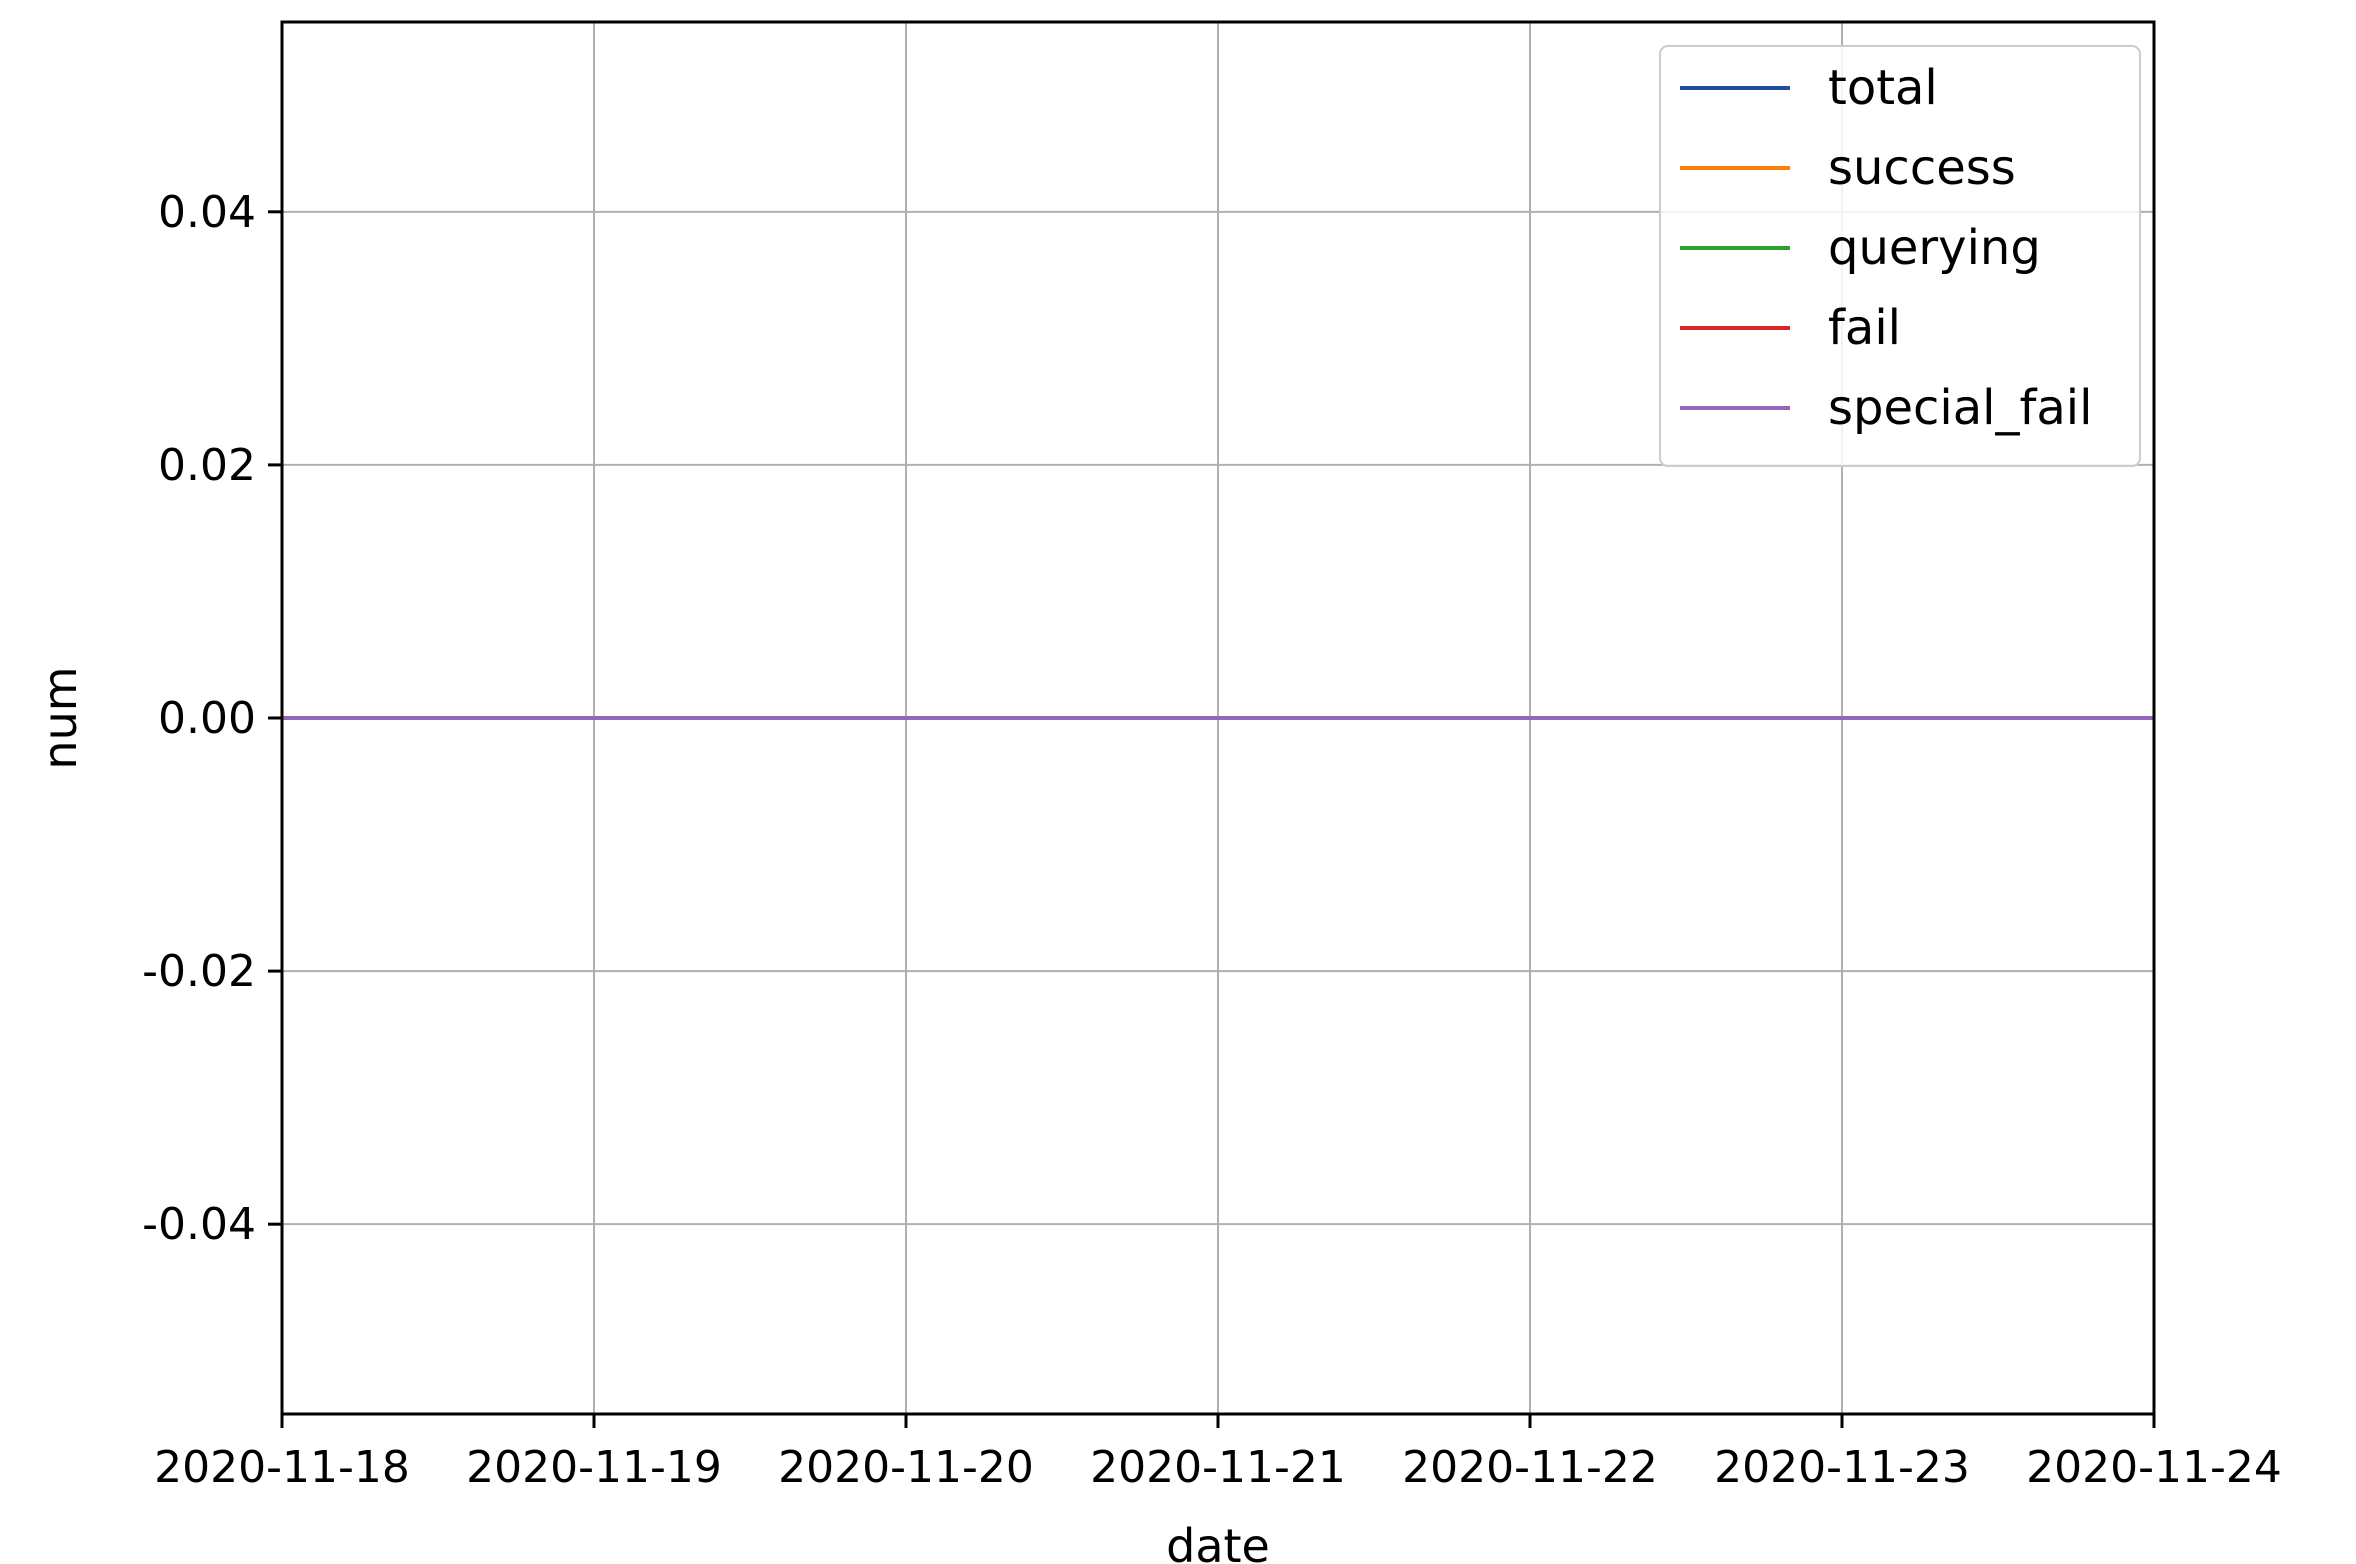  What do you see at coordinates (1960, 408) in the screenshot?
I see `legend-label-special_fail: special_fail` at bounding box center [1960, 408].